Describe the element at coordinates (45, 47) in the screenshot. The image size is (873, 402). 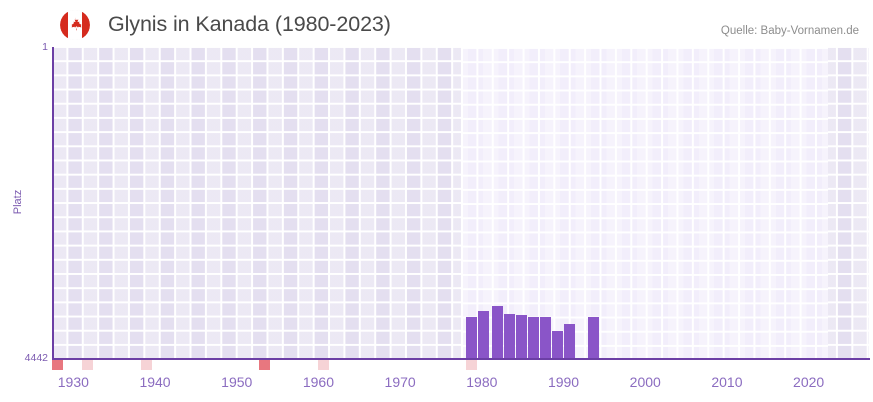
I see `y-tick-top: 1` at that location.